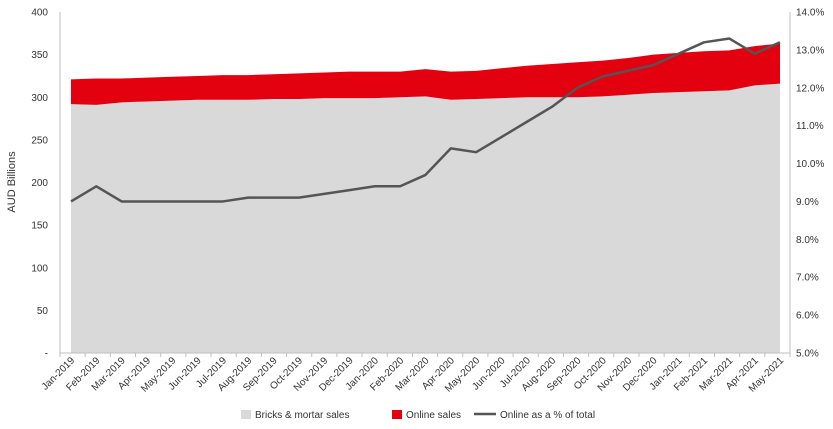 This screenshot has height=429, width=833. I want to click on y2-tick-label: 9.0%, so click(807, 202).